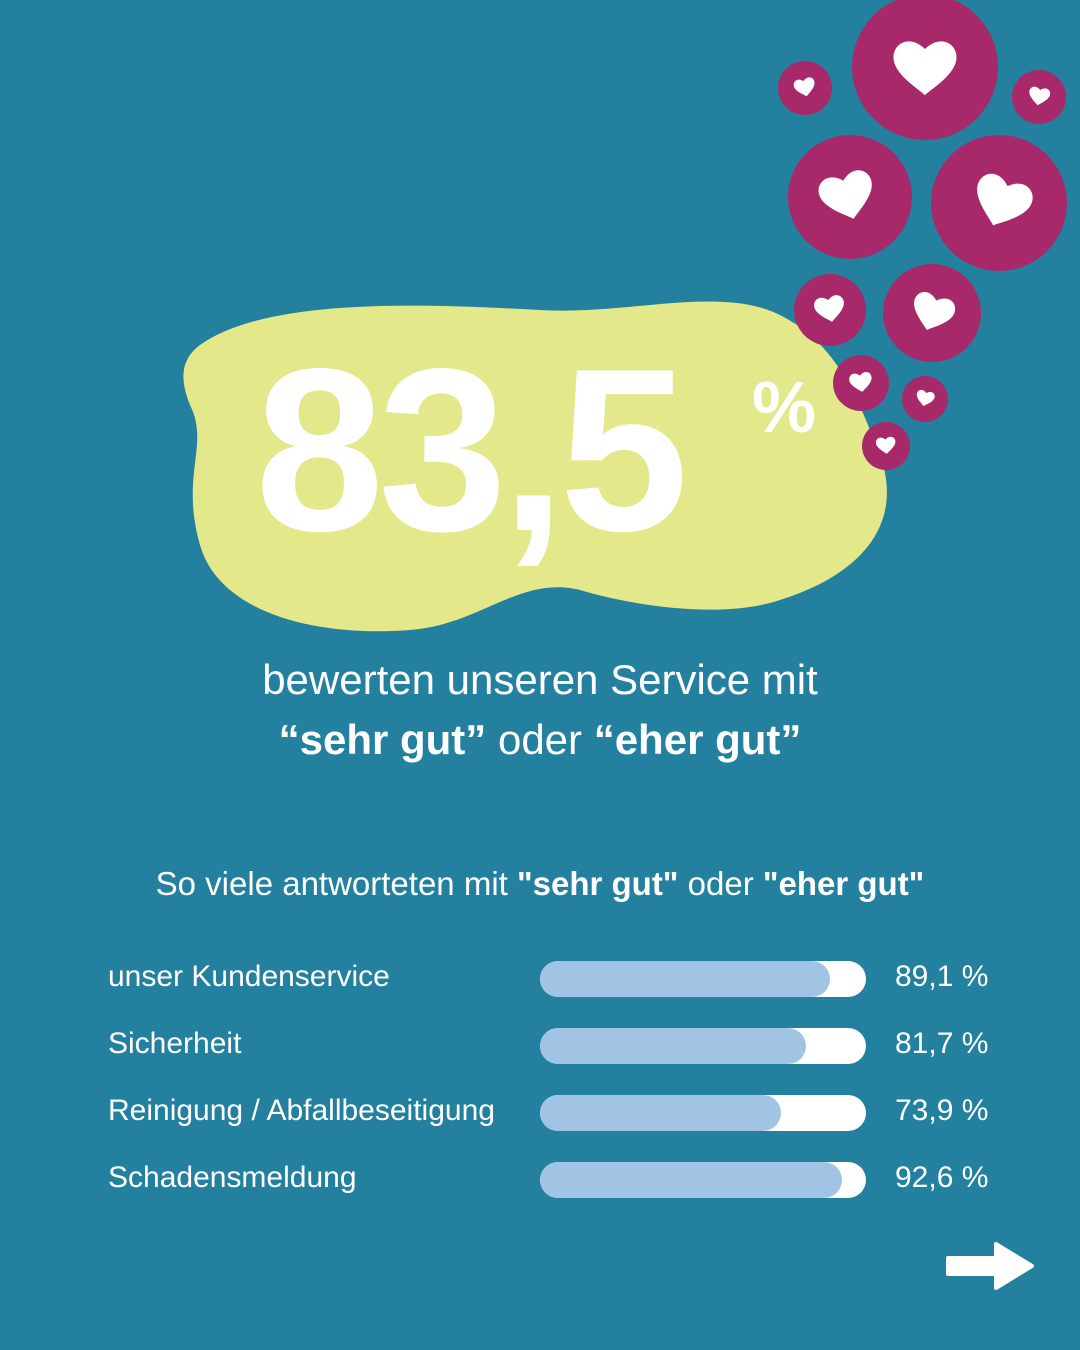 The image size is (1080, 1350). I want to click on caption-line-1: bewerten unseren Service mit, so click(540, 679).